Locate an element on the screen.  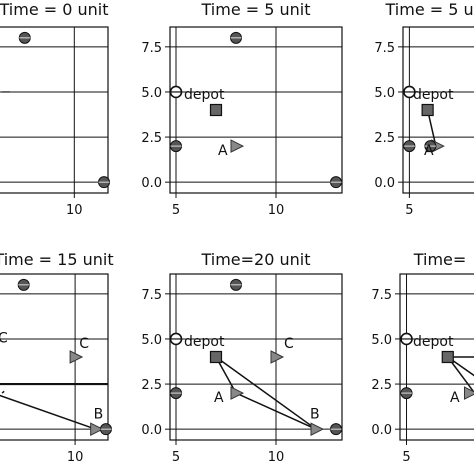
subplot-title: Time = 0 unit is located at coordinates (54, 9).